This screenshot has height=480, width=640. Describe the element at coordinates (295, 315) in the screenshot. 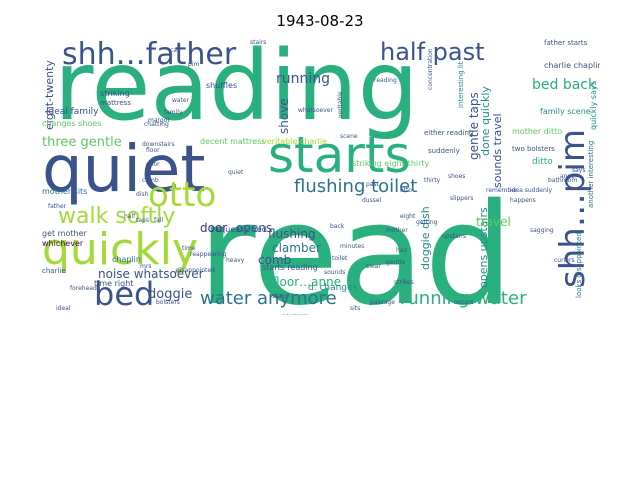

I see `cloud-word: anymore` at that location.